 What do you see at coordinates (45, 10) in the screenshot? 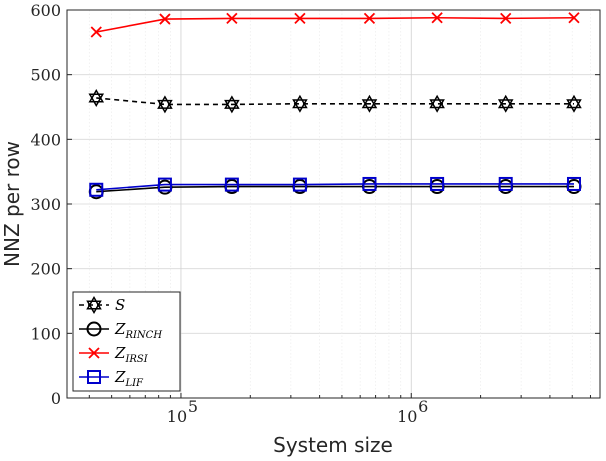
I see `y-tick-label: 600` at bounding box center [45, 10].